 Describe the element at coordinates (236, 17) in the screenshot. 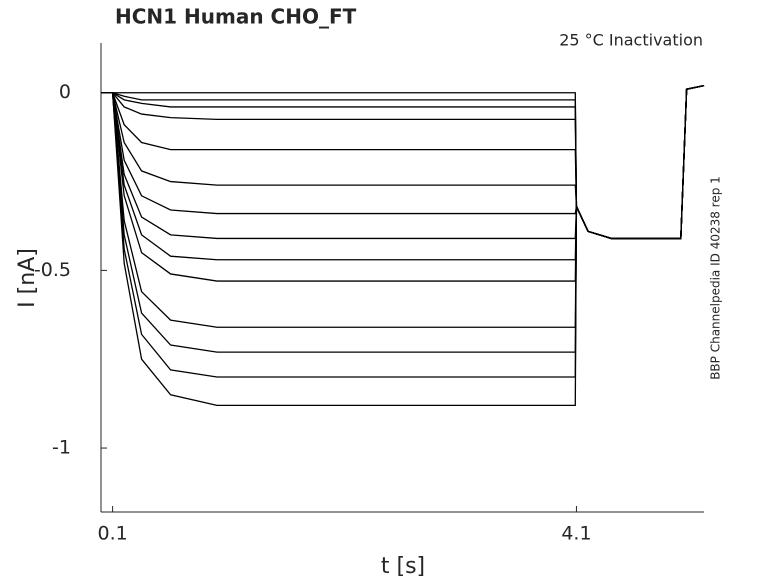

I see `chart-title: HCN1 Human CHO_FT` at that location.